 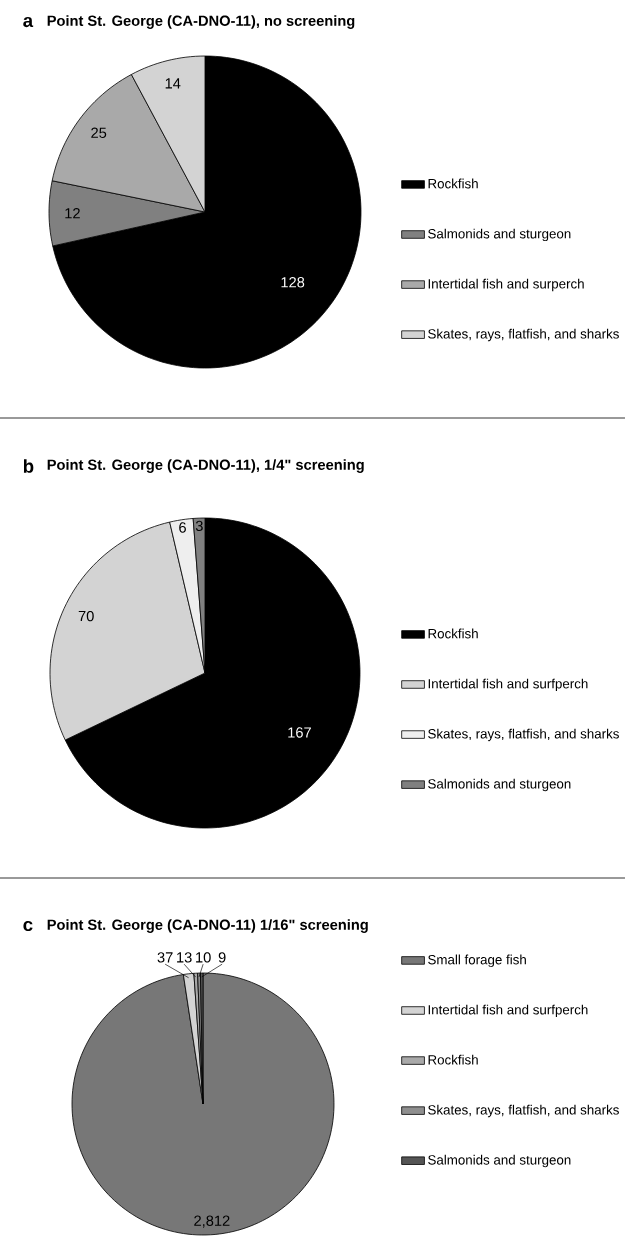 What do you see at coordinates (203, 957) in the screenshot?
I see `data-label: 10` at bounding box center [203, 957].